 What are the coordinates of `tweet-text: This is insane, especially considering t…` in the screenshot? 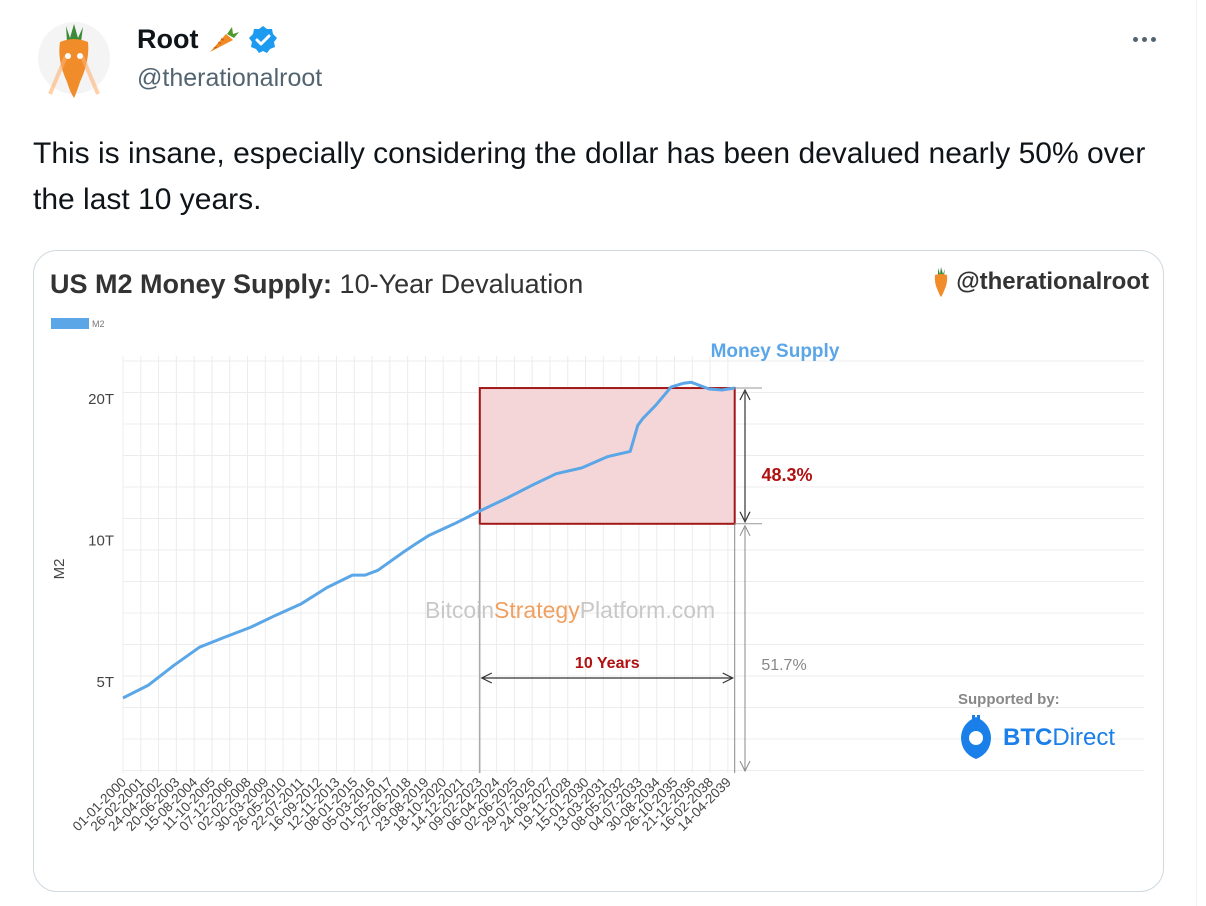 It's located at (589, 176).